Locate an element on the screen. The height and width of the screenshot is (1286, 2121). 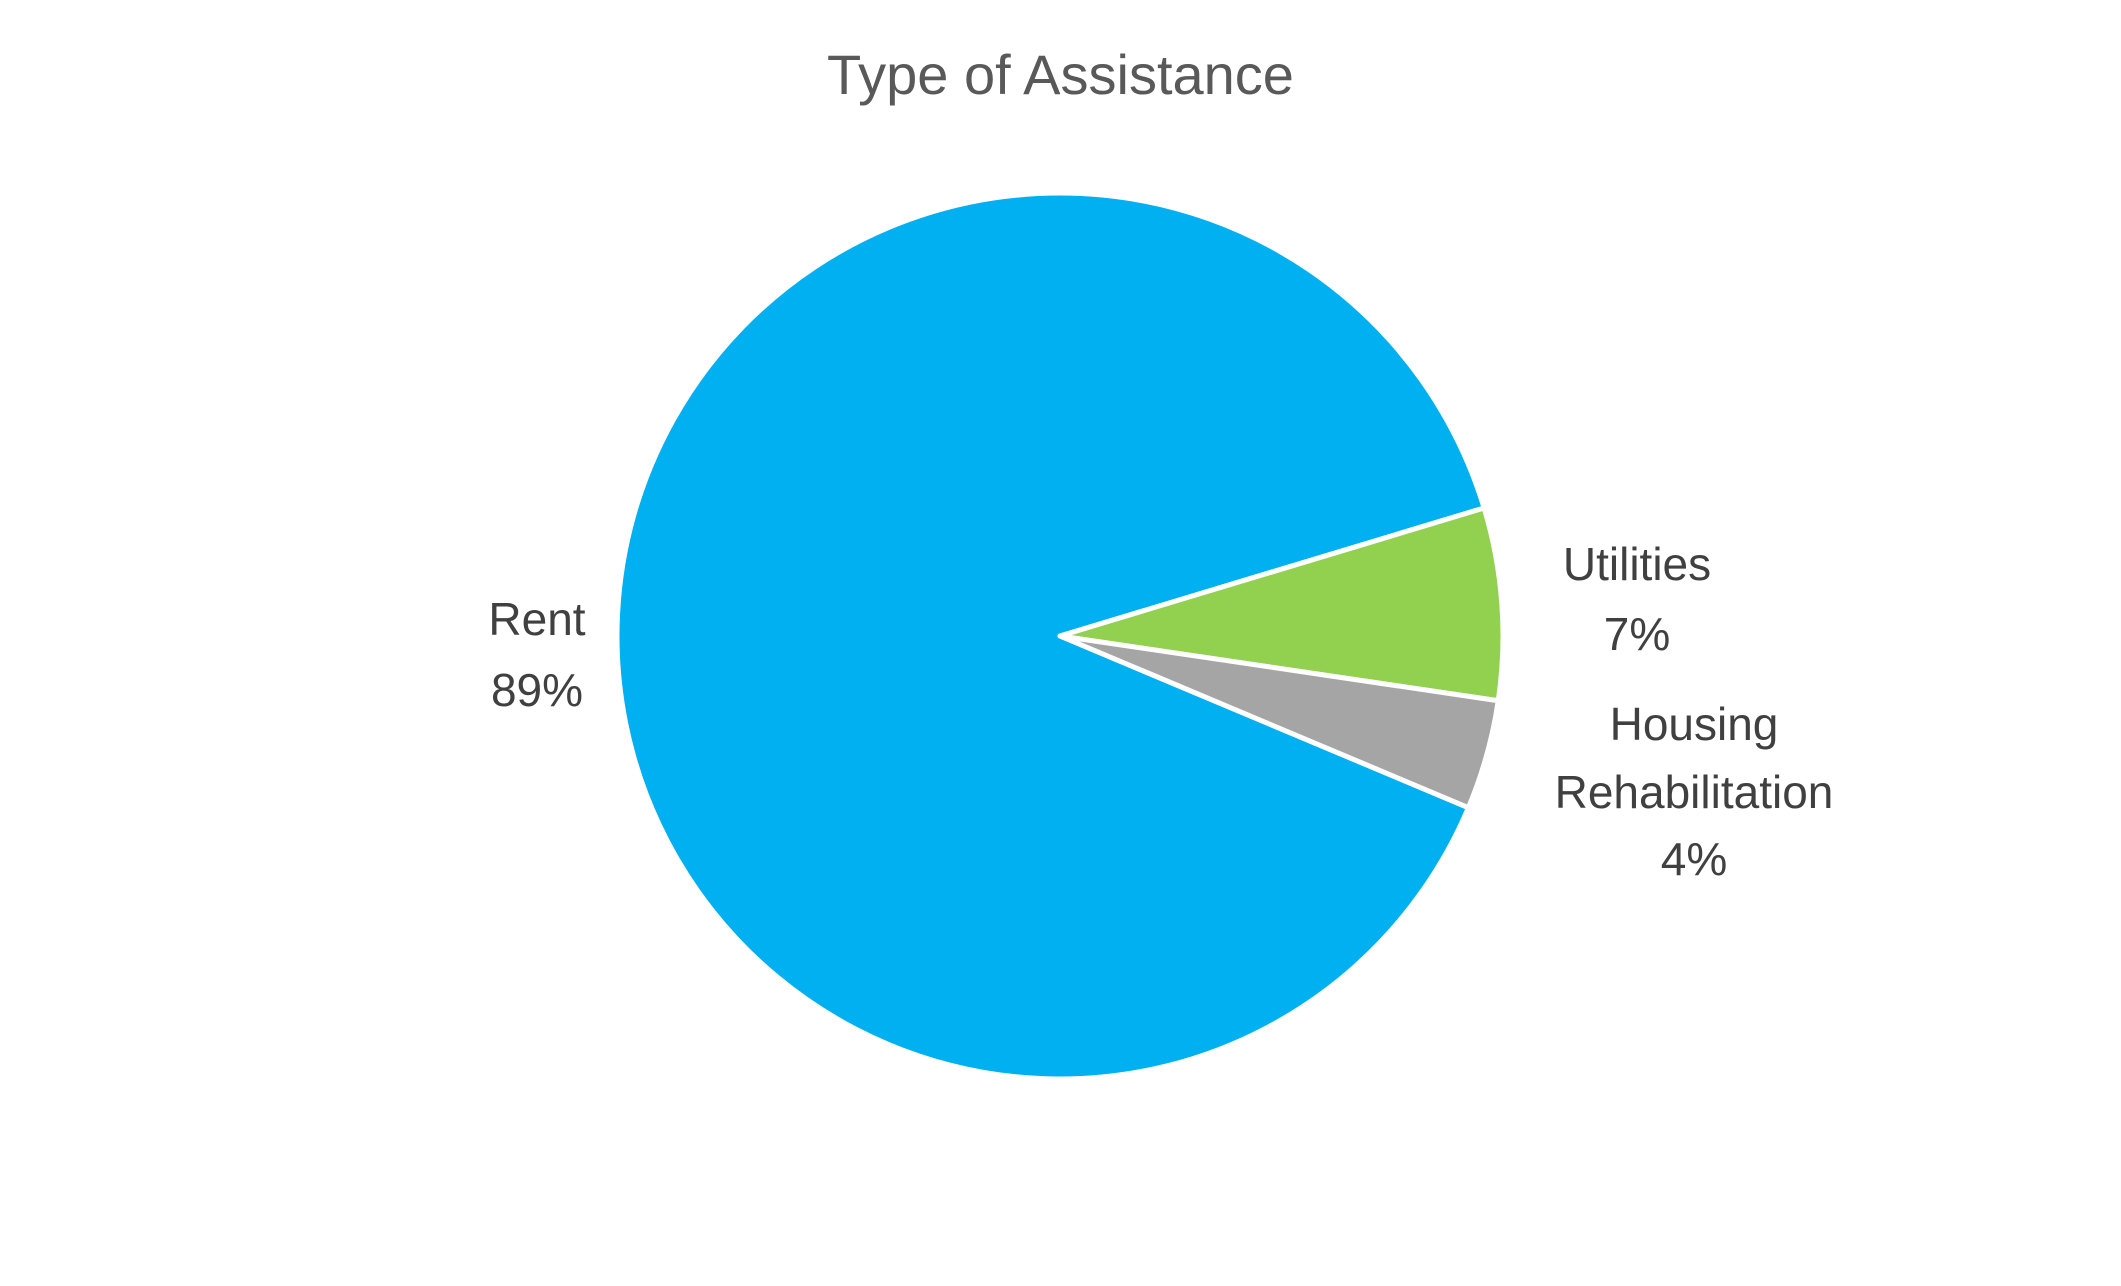
data-label-category-utilities: Utilities is located at coordinates (1637, 564).